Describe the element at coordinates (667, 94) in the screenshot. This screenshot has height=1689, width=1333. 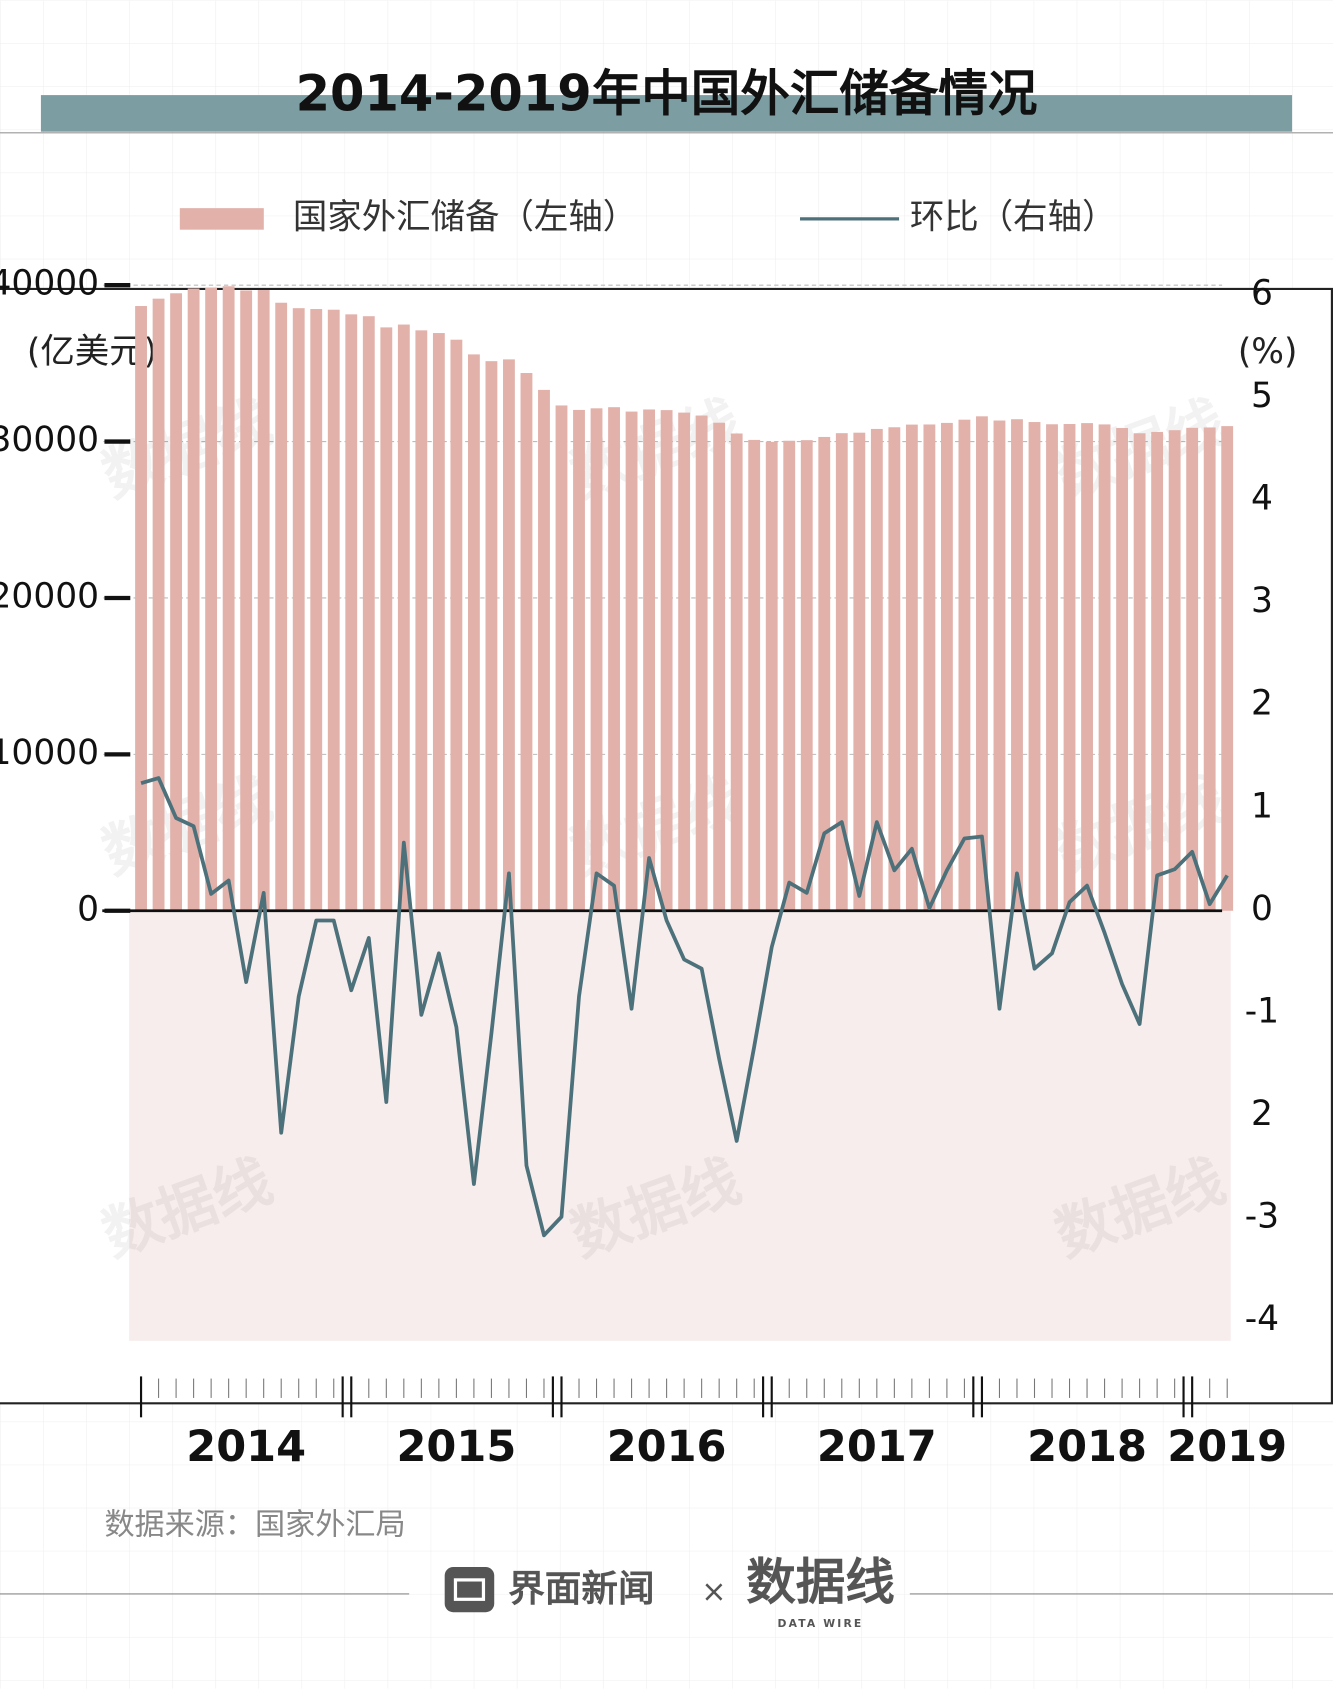
I see `chart-title: 2014-2019年中国外汇储备情况` at that location.